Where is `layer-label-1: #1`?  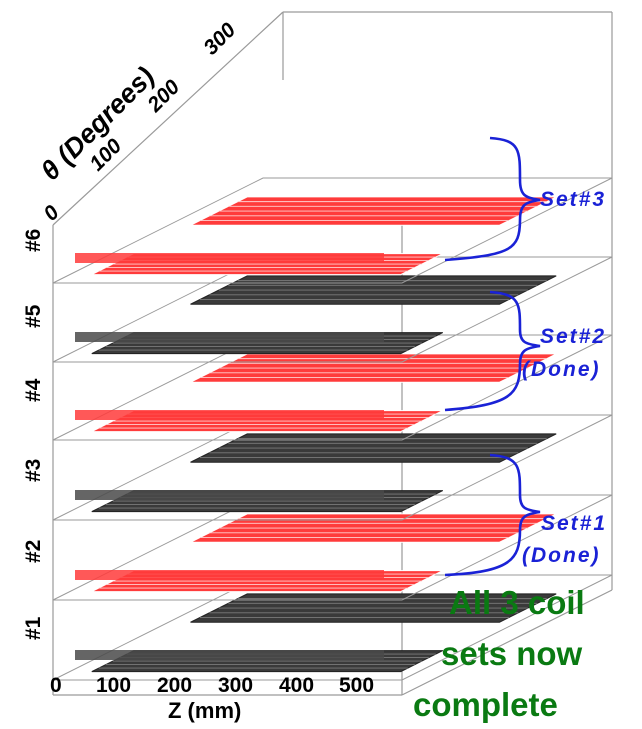 layer-label-1: #1 is located at coordinates (33, 628).